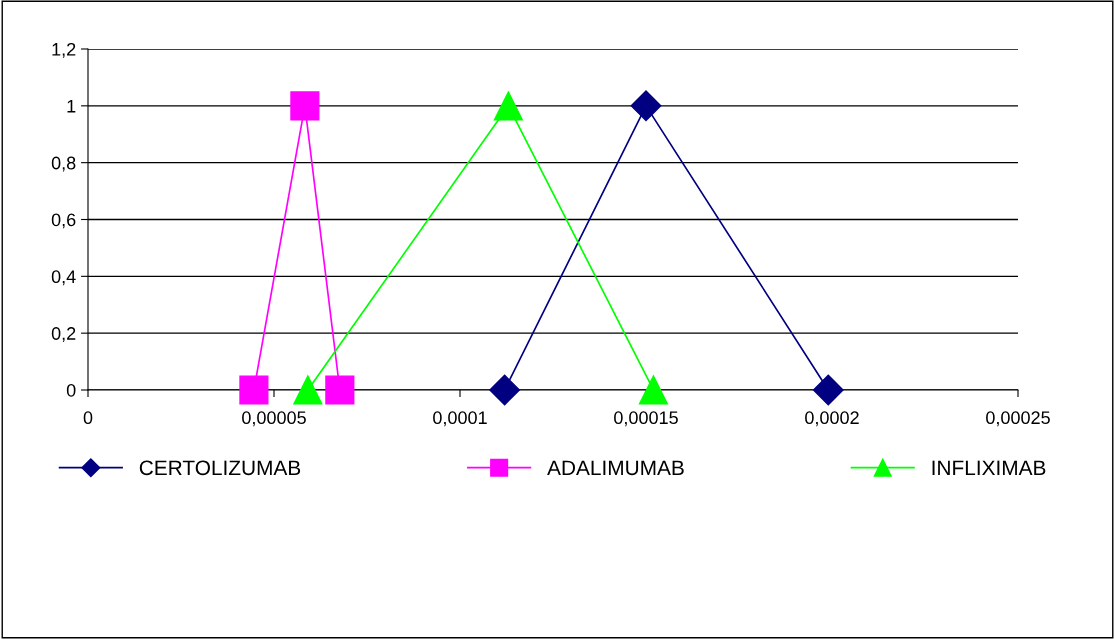  What do you see at coordinates (63, 335) in the screenshot?
I see `y-tick-label: 0,2` at bounding box center [63, 335].